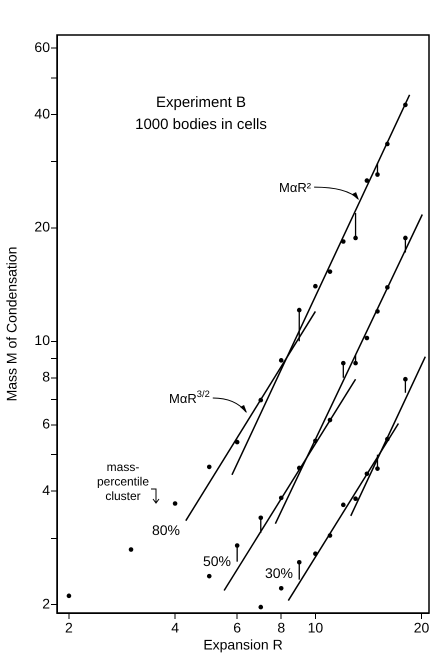  I want to click on y-tick-label: 8, so click(46, 376).